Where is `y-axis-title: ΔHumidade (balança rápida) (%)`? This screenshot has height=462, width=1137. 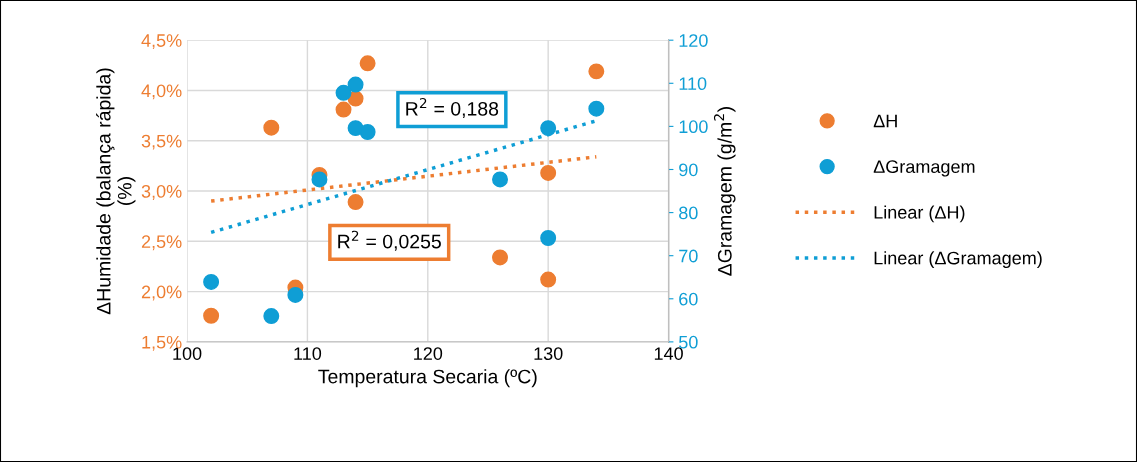
y-axis-title: ΔHumidade (balança rápida) (%) is located at coordinates (116, 191).